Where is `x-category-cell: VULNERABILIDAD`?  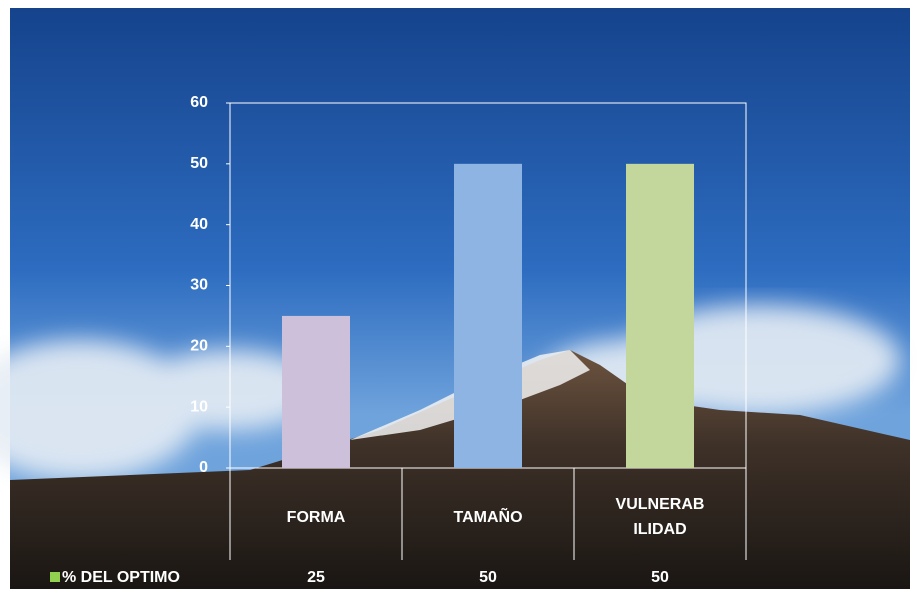
x-category-cell: VULNERABILIDAD is located at coordinates (660, 517).